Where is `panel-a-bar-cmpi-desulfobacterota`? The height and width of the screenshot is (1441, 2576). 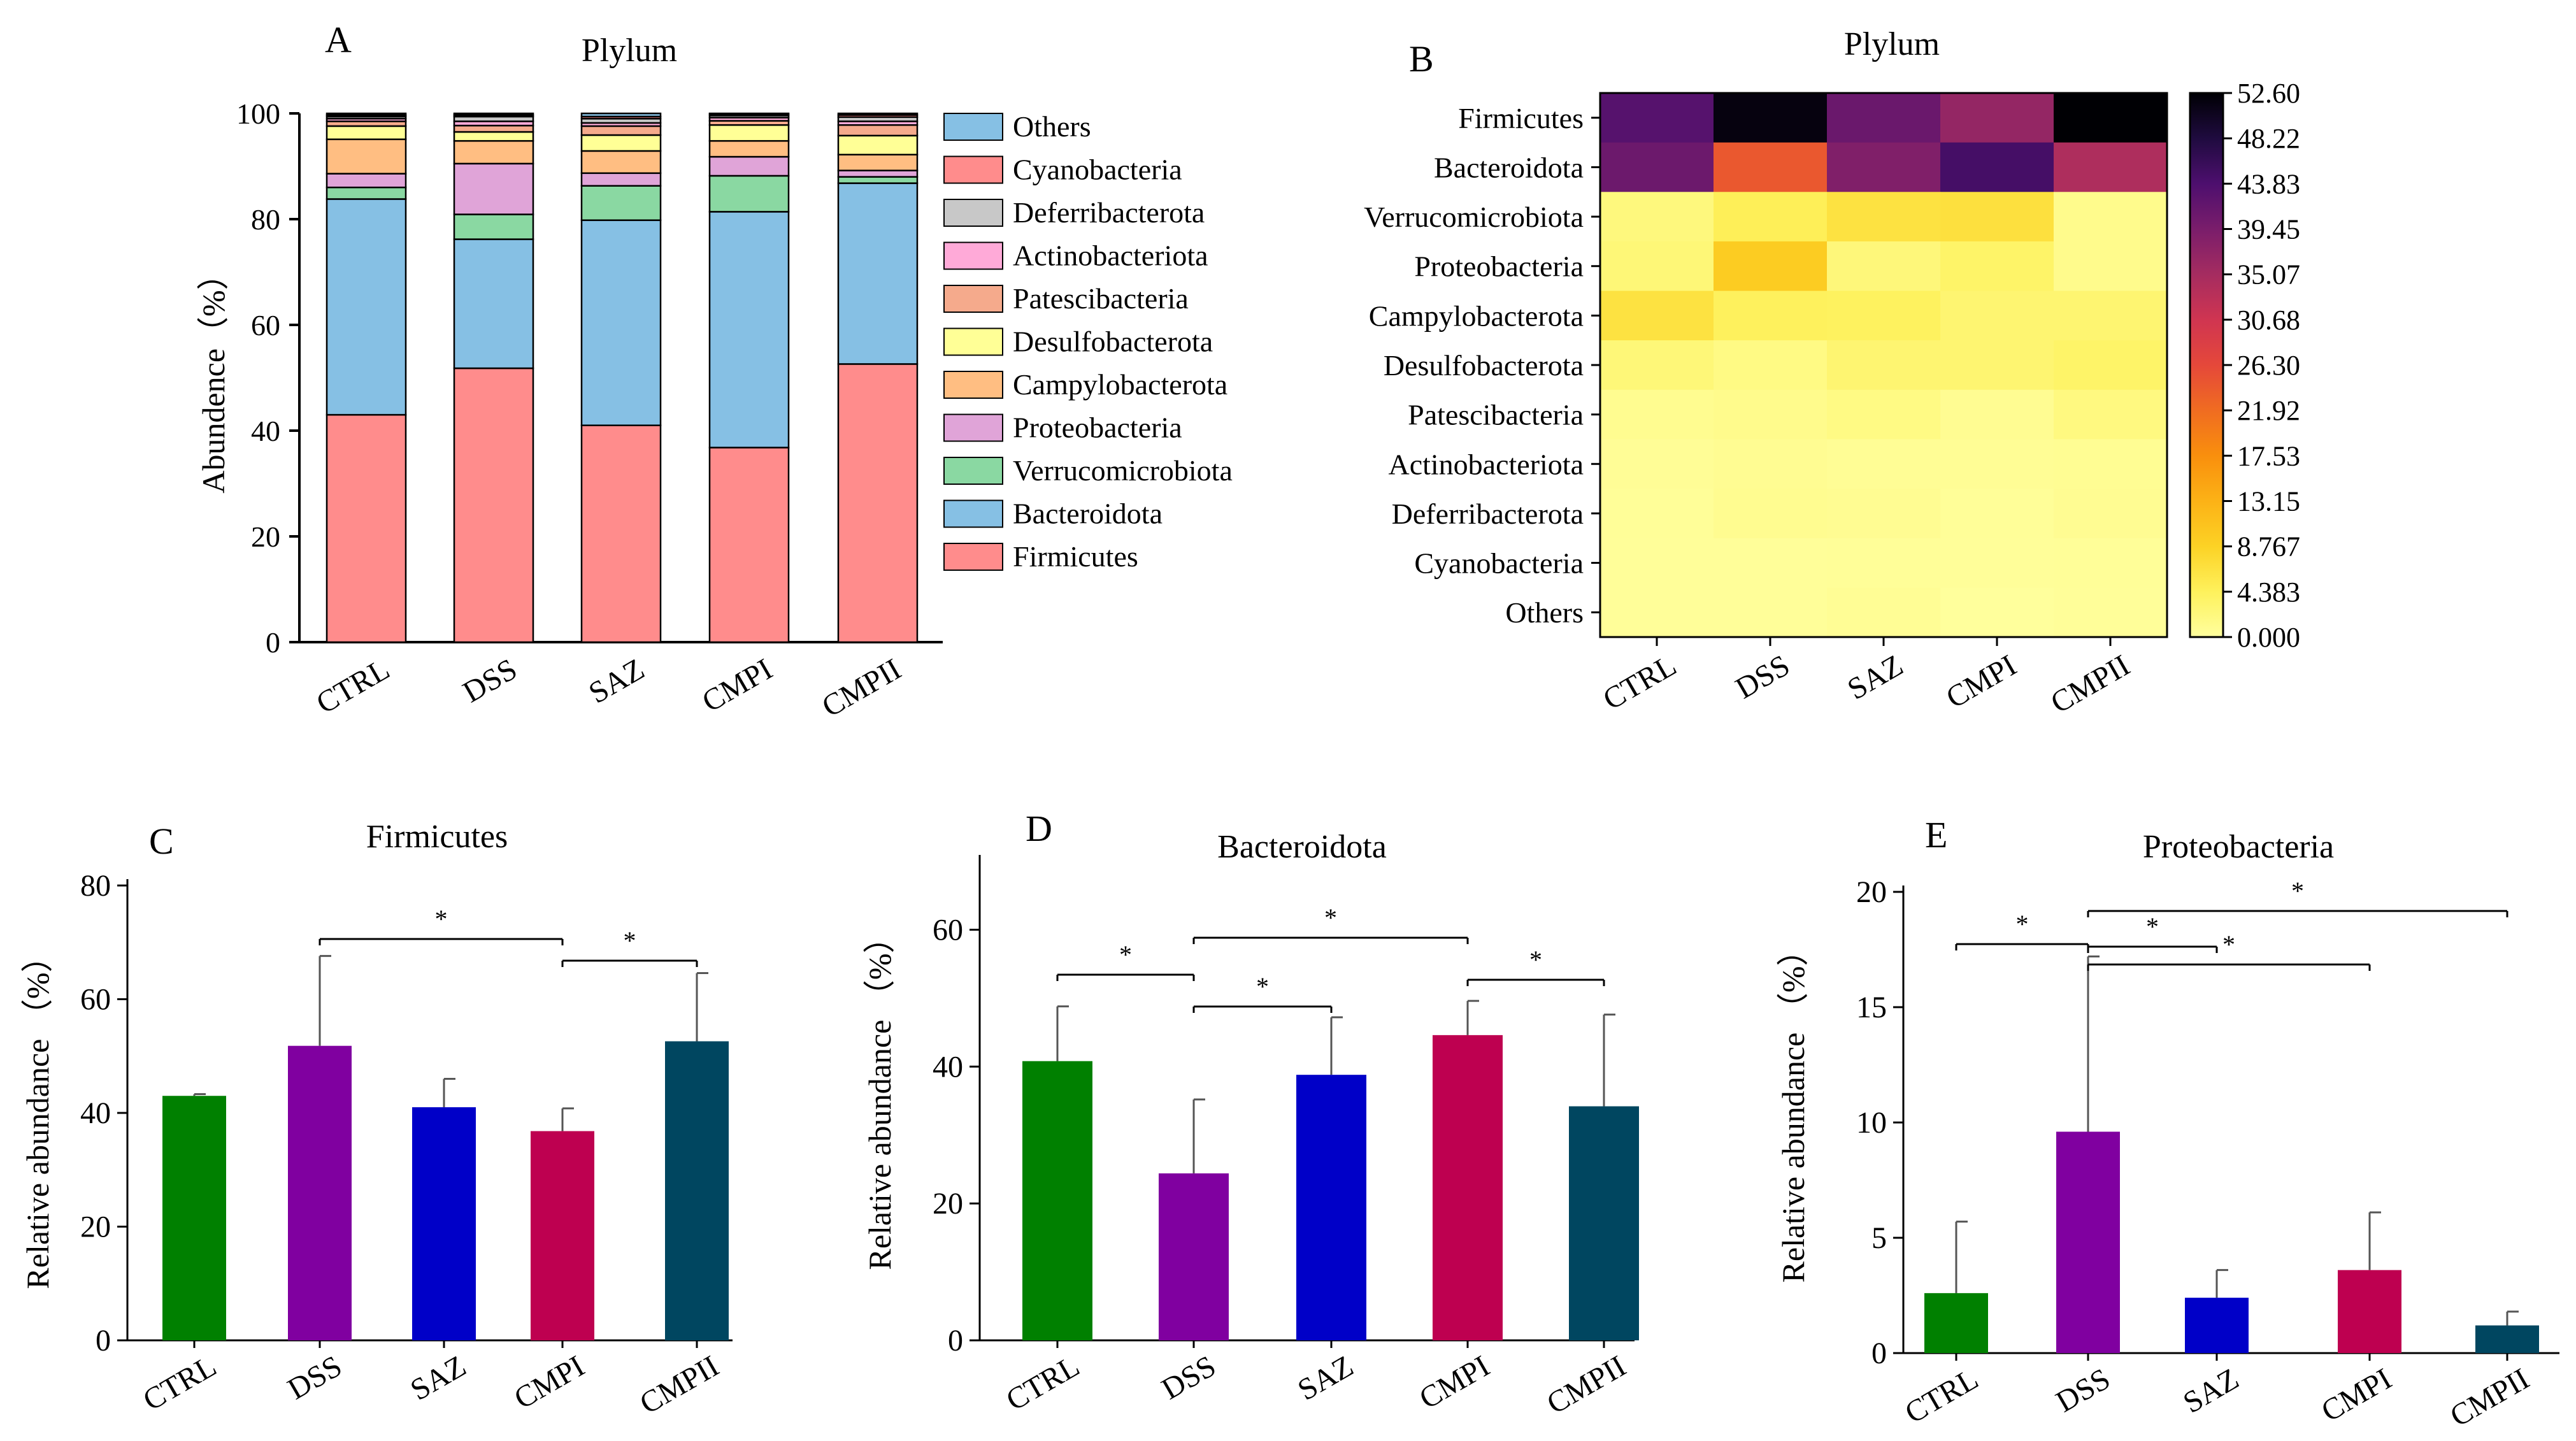 panel-a-bar-cmpi-desulfobacterota is located at coordinates (749, 133).